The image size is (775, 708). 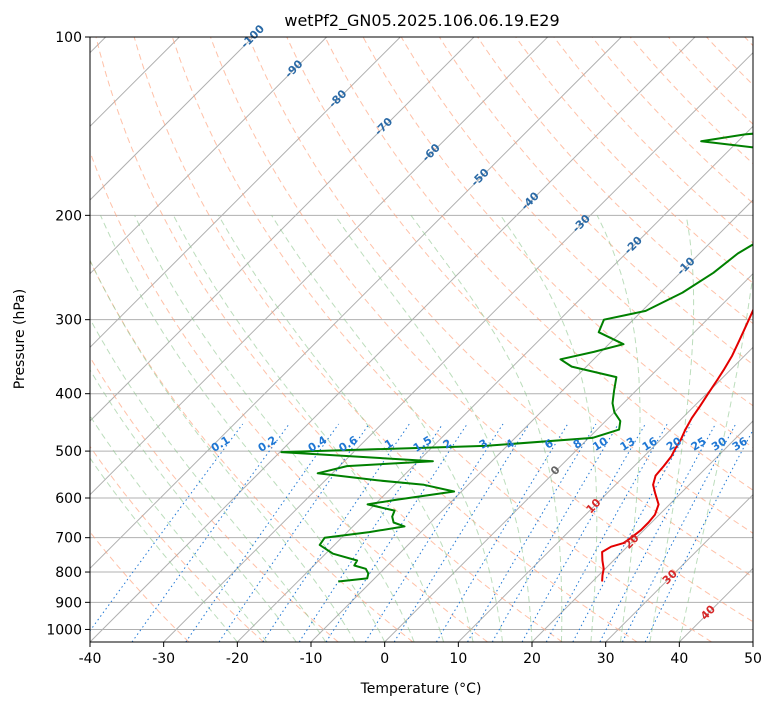 I want to click on y-tick-label: 100, so click(x=68, y=38).